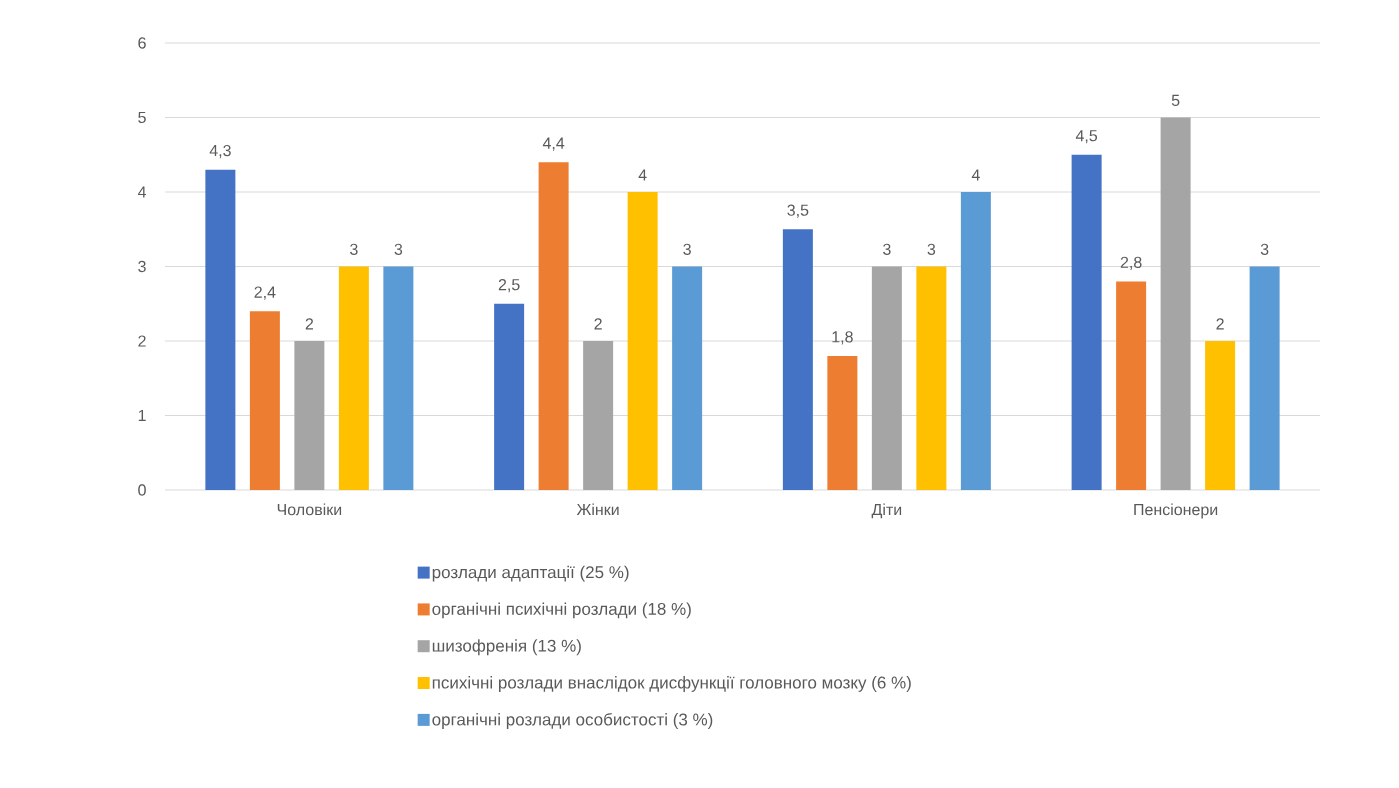 This screenshot has width=1399, height=788. What do you see at coordinates (142, 192) in the screenshot?
I see `y-tick-label: 4` at bounding box center [142, 192].